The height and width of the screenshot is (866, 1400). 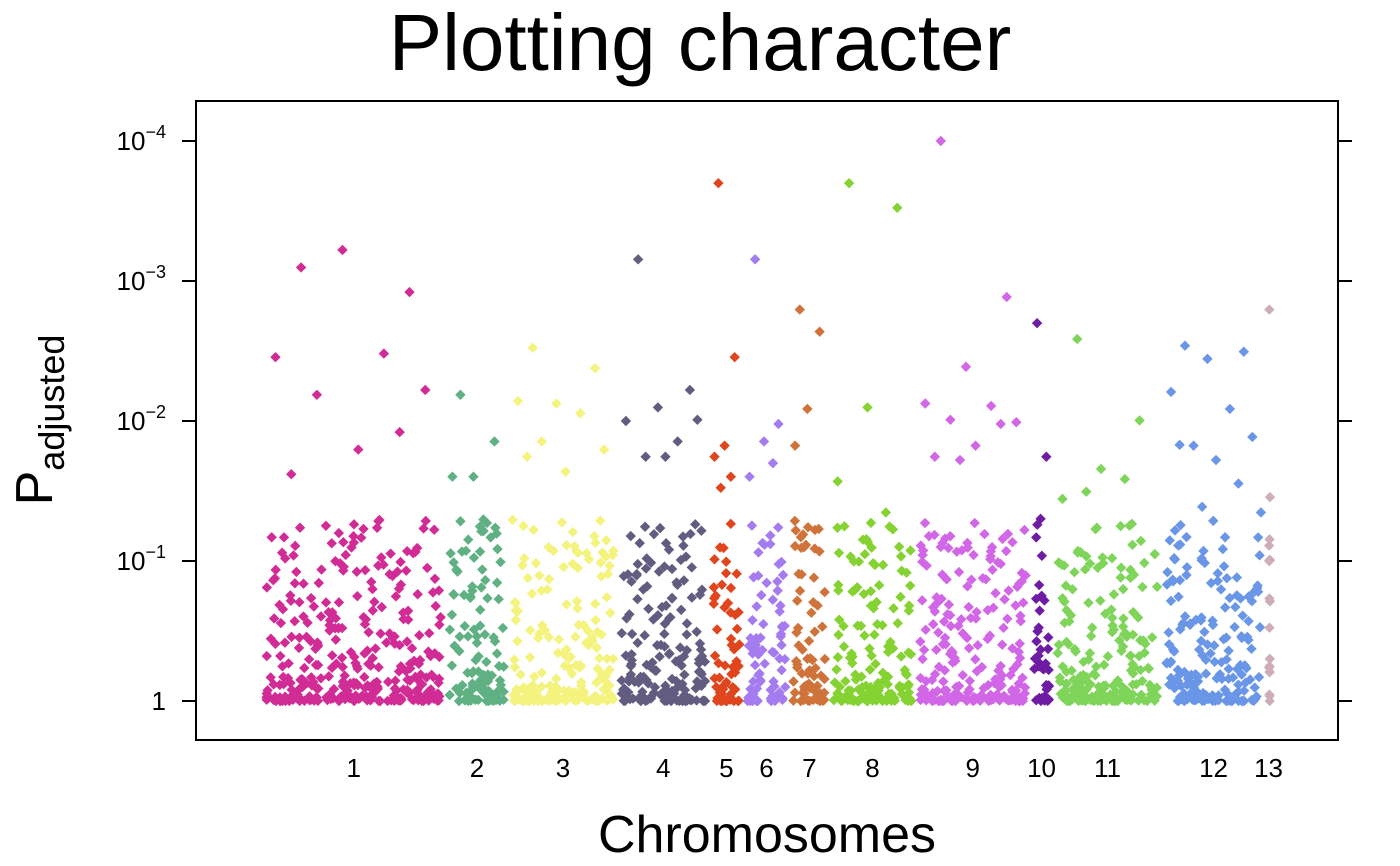 I want to click on x-tick-label: 10, so click(x=1041, y=768).